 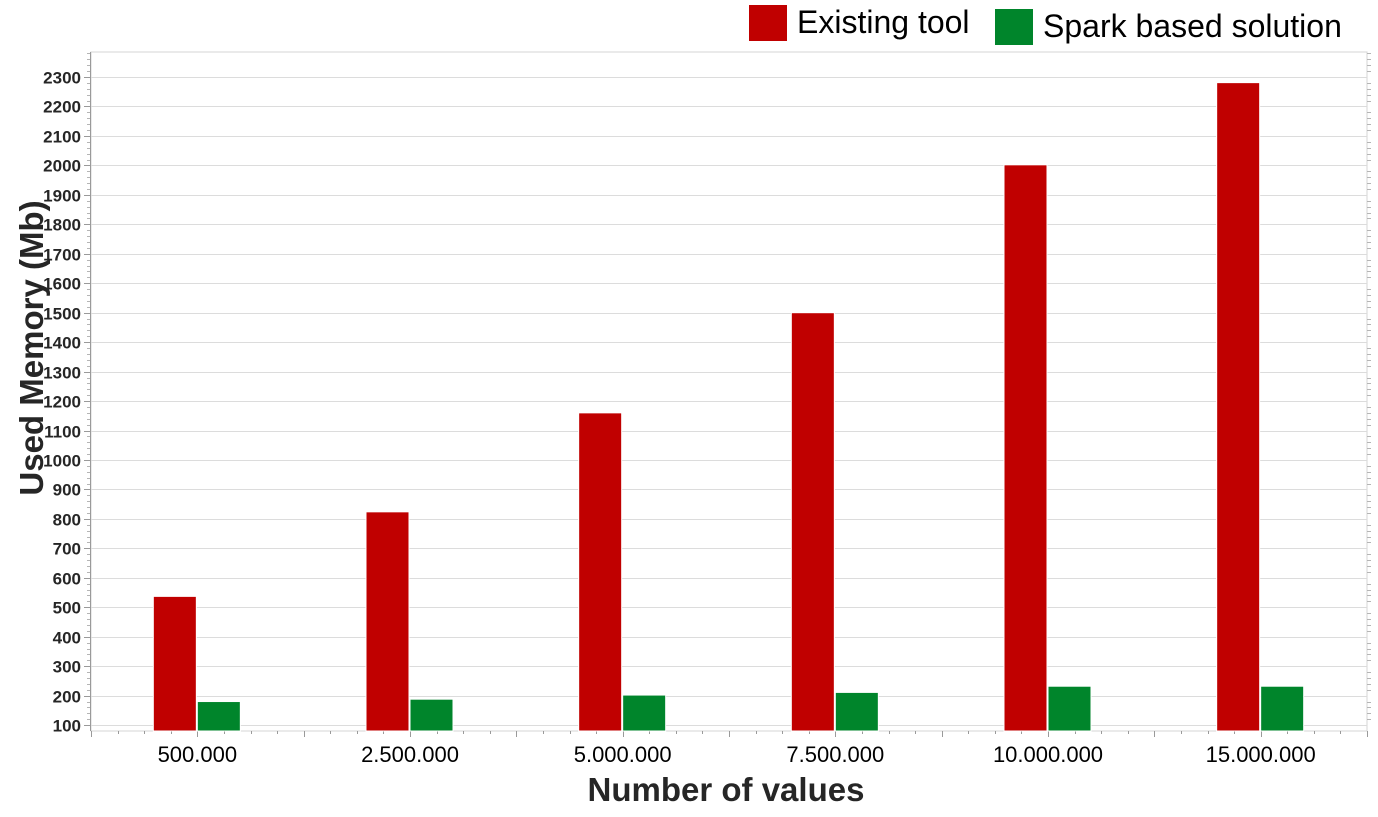 I want to click on legend-item-spark-based-solution: Spark based solution, so click(x=1168, y=26).